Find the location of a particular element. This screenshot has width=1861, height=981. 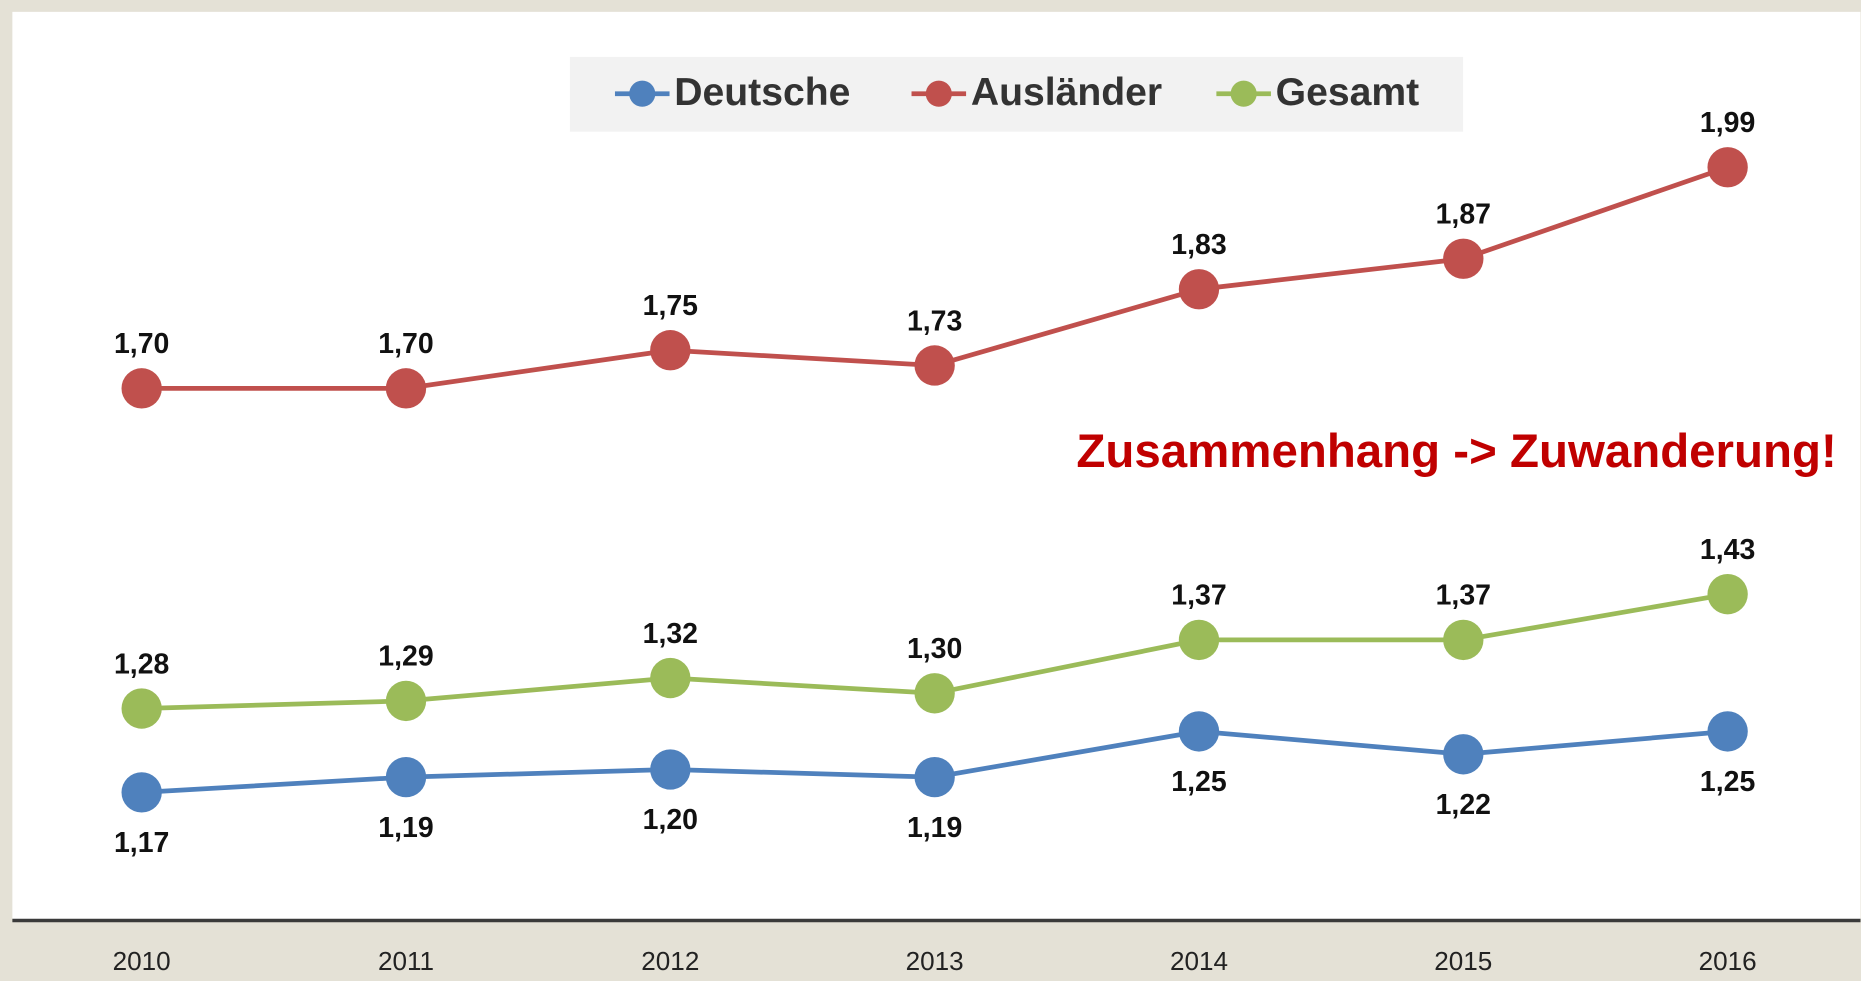

legend-label: Deutsche is located at coordinates (762, 92).